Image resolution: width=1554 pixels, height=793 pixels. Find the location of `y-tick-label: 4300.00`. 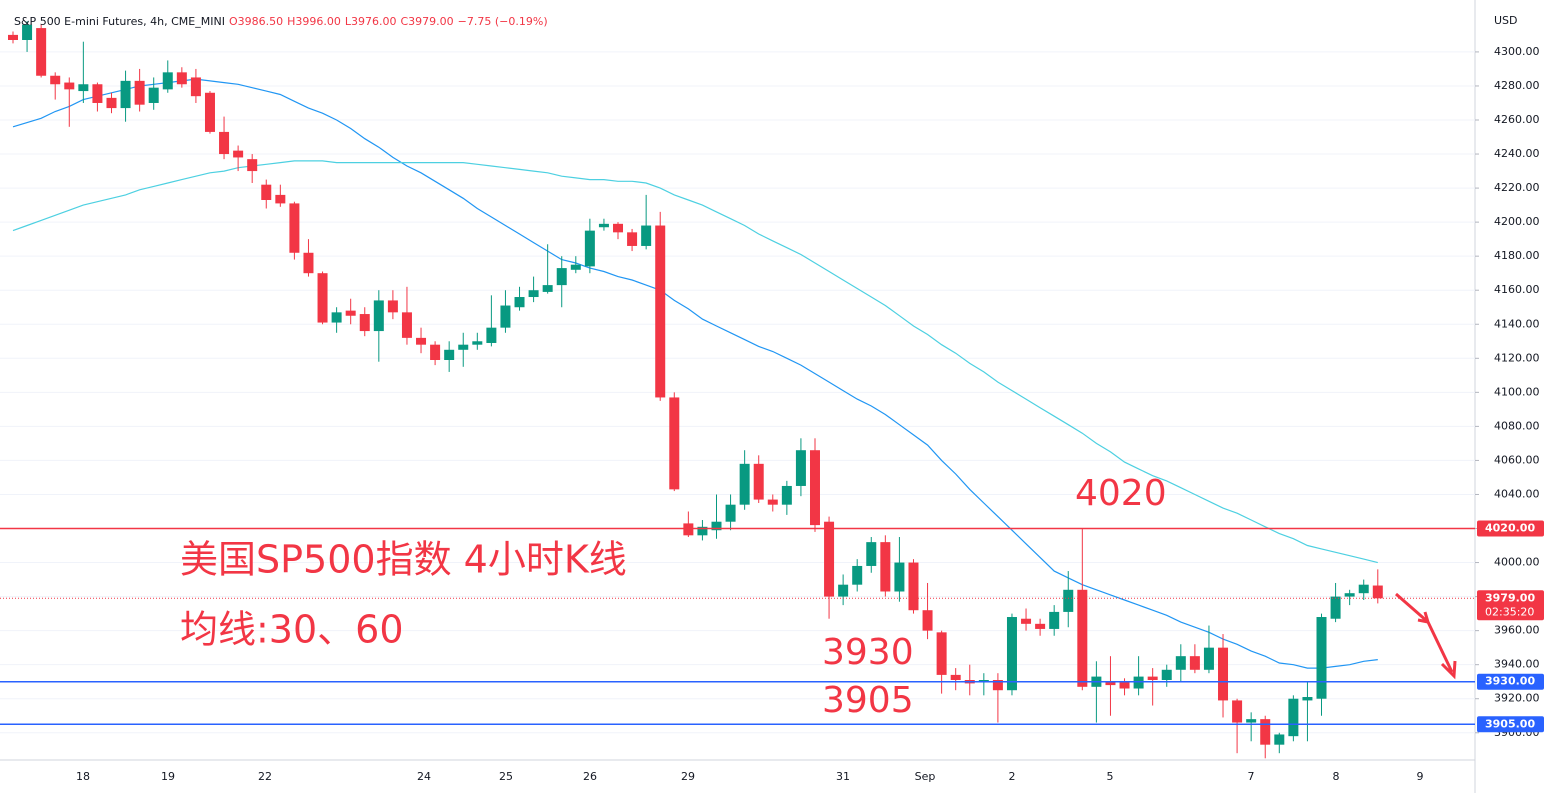

y-tick-label: 4300.00 is located at coordinates (1517, 51).